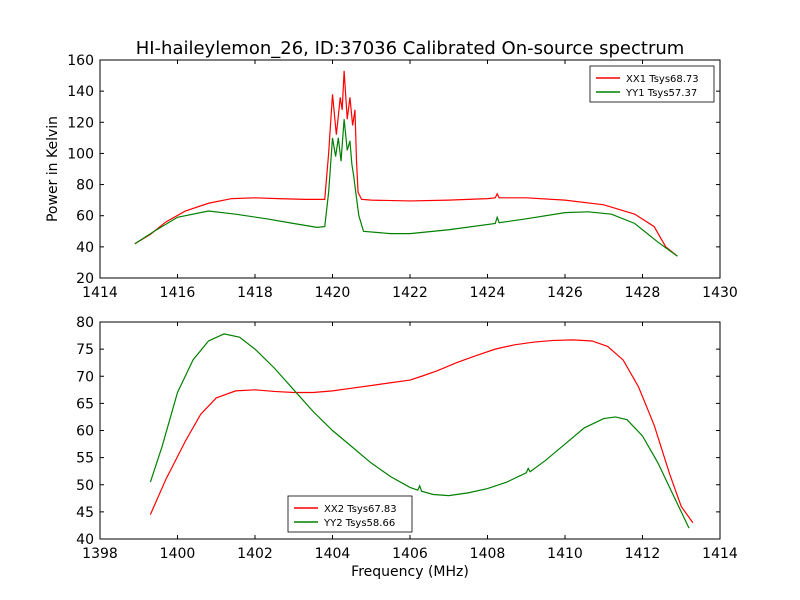 This screenshot has height=600, width=800. I want to click on x-tick-label: 1408, so click(488, 554).